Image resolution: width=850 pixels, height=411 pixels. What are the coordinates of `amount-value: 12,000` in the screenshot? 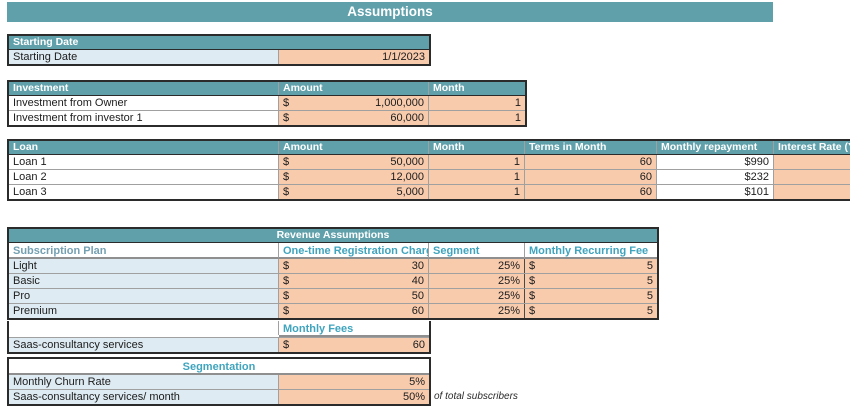 It's located at (407, 177).